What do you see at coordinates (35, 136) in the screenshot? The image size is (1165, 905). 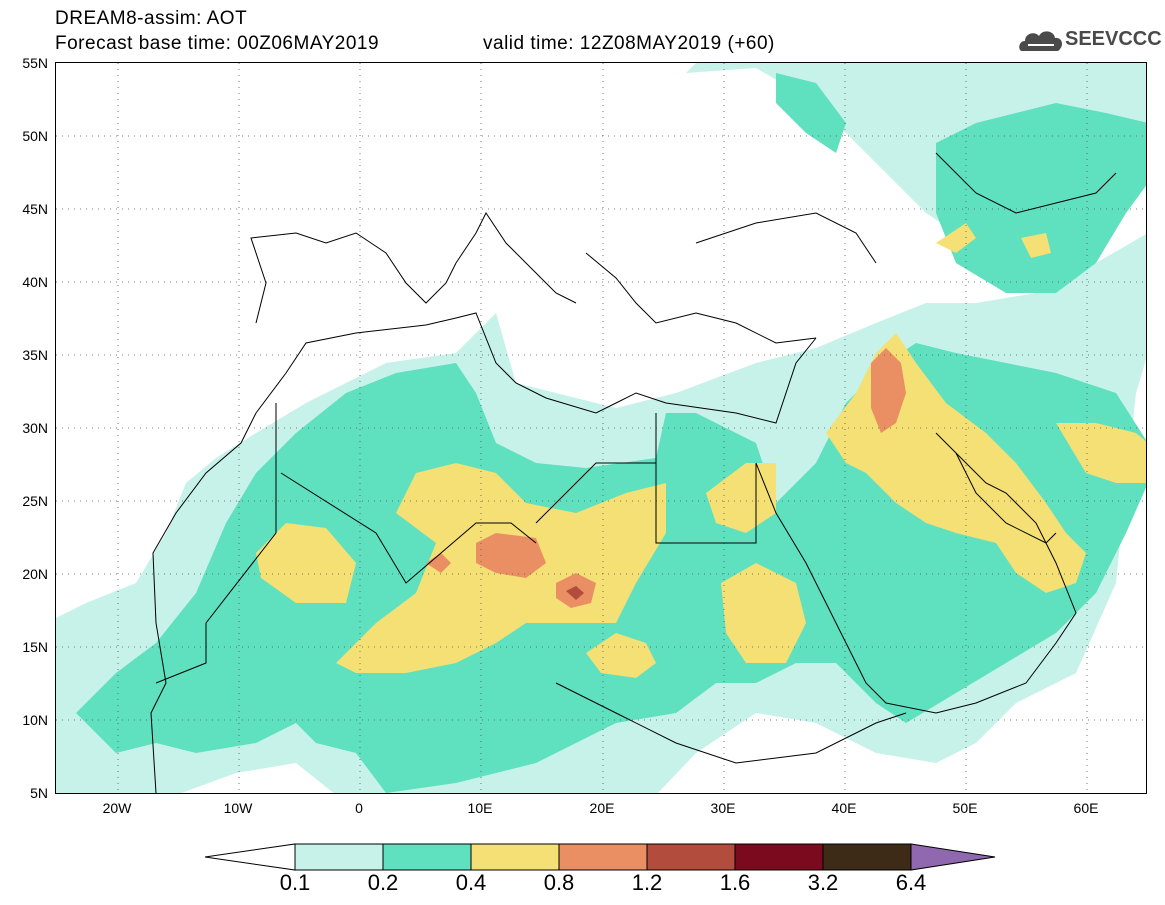 I see `lat-label-50n: 50N` at bounding box center [35, 136].